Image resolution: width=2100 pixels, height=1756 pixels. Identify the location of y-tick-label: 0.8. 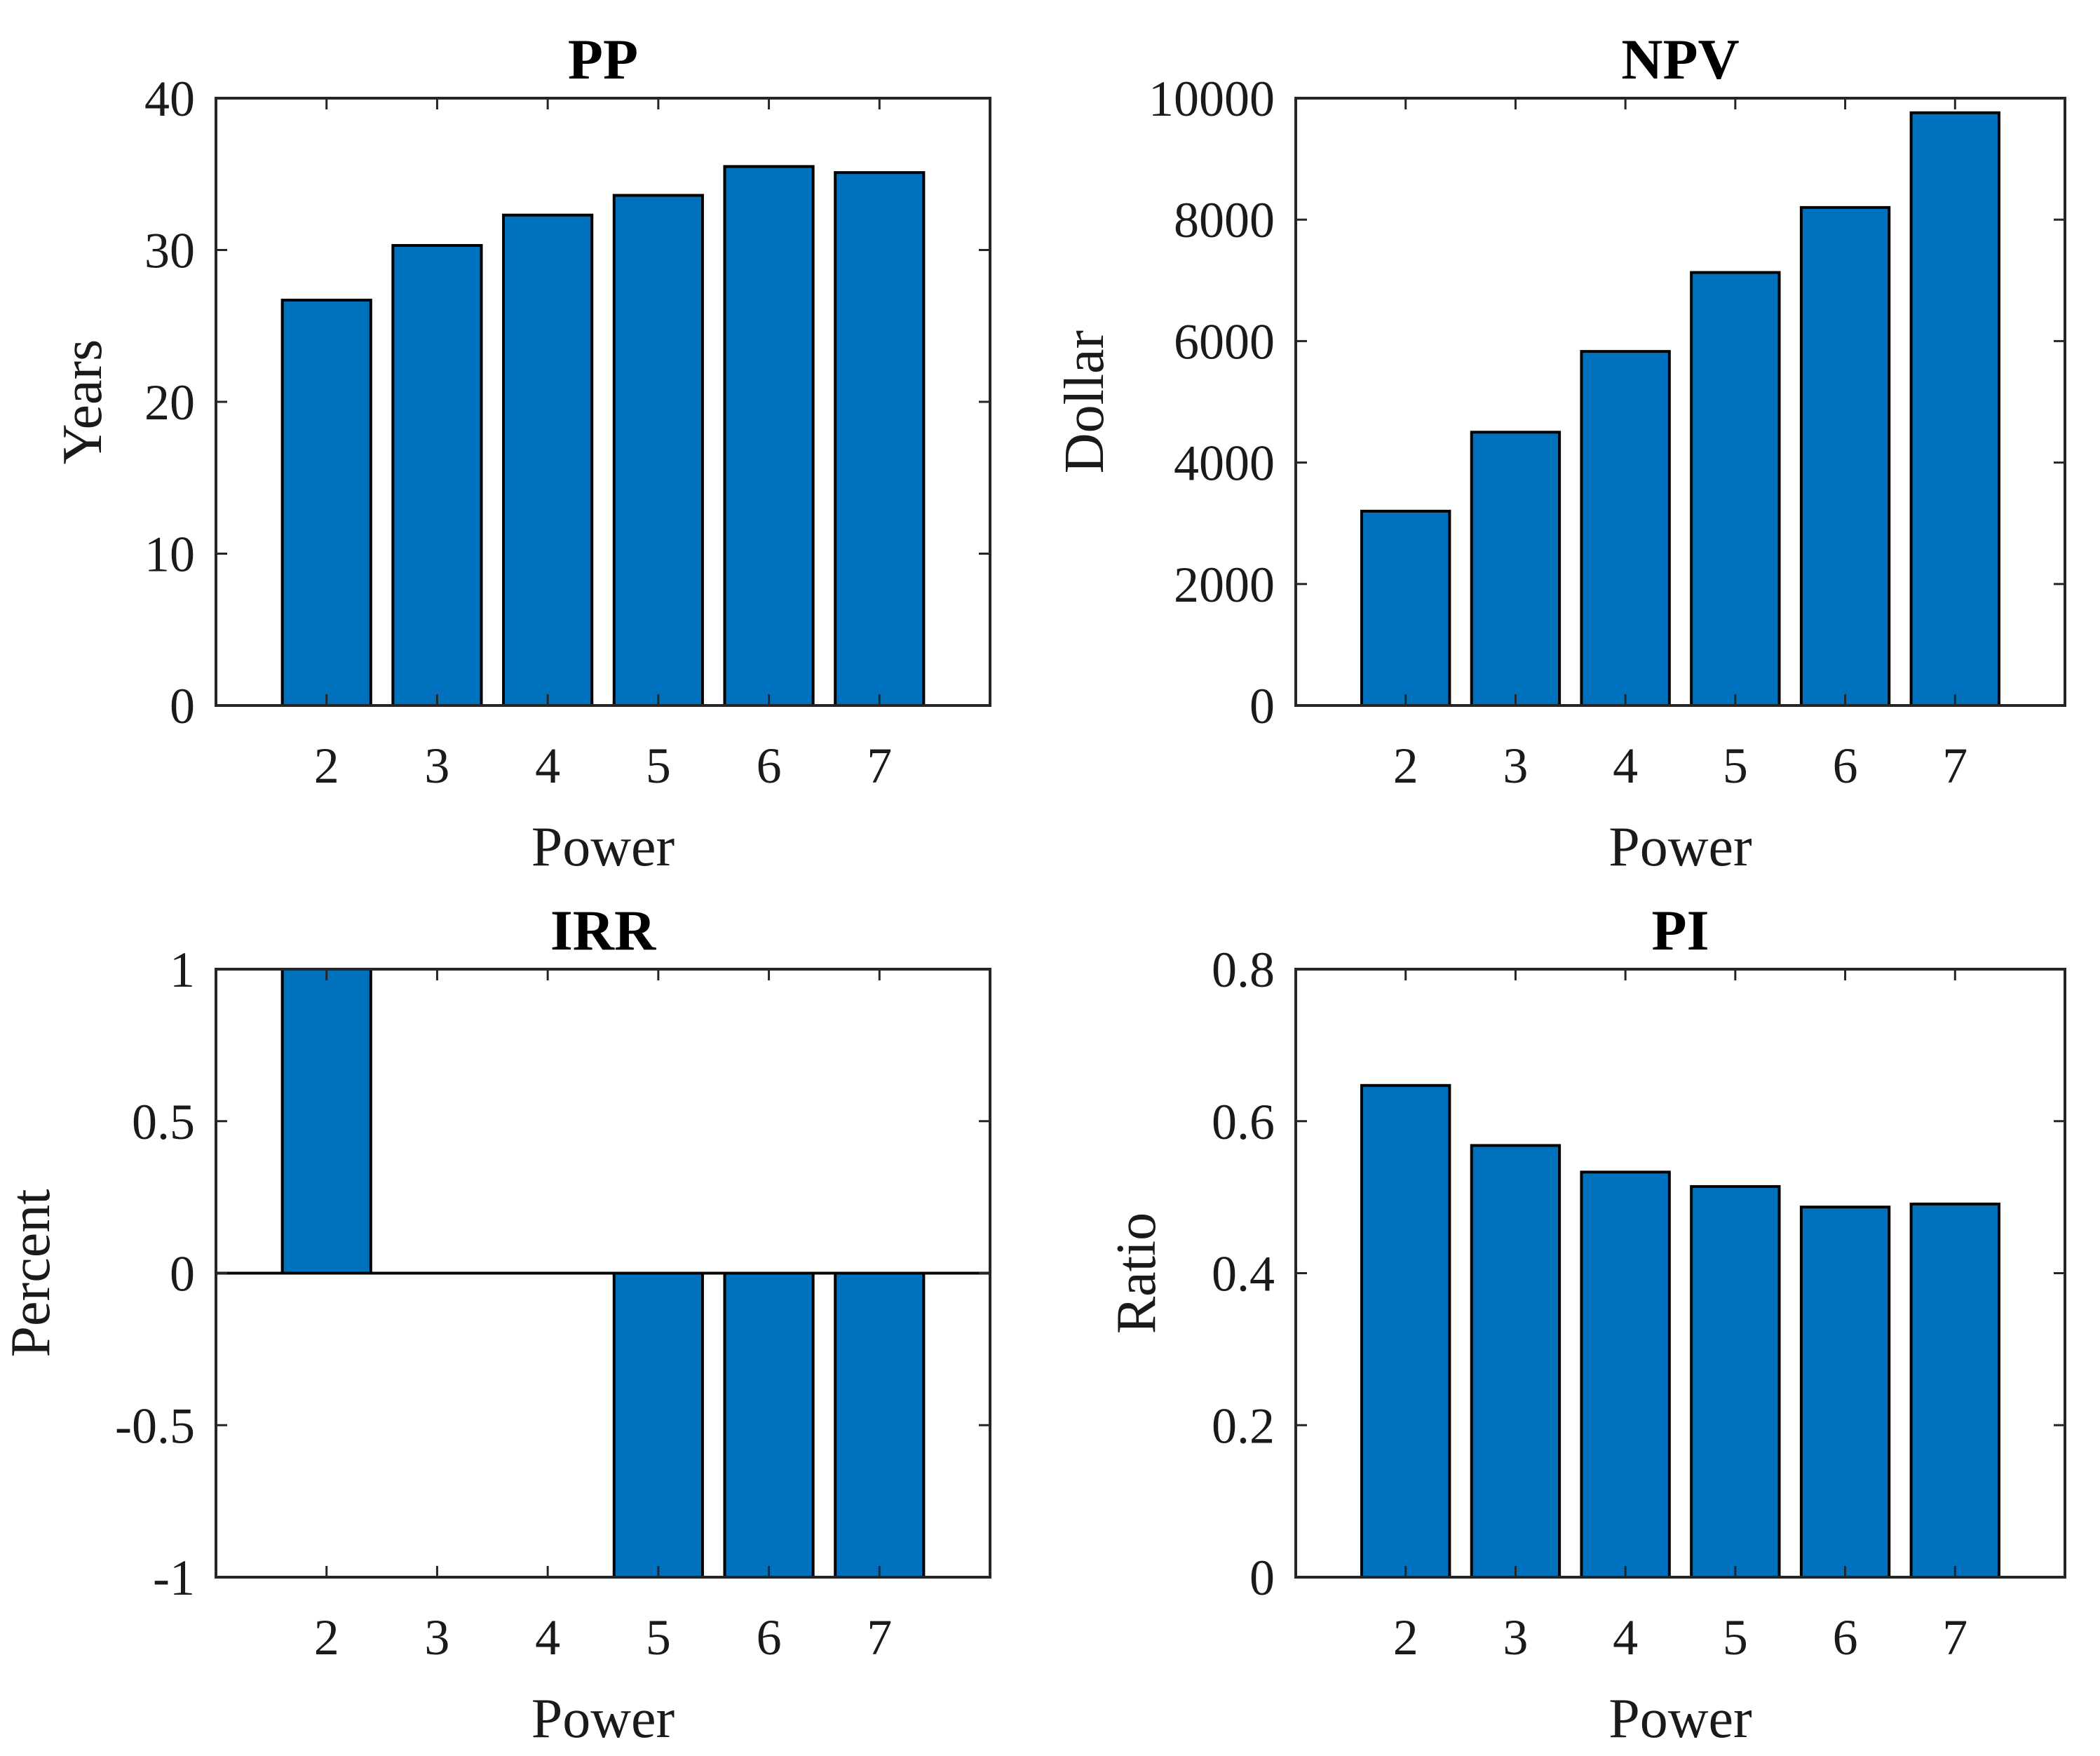
(1243, 970).